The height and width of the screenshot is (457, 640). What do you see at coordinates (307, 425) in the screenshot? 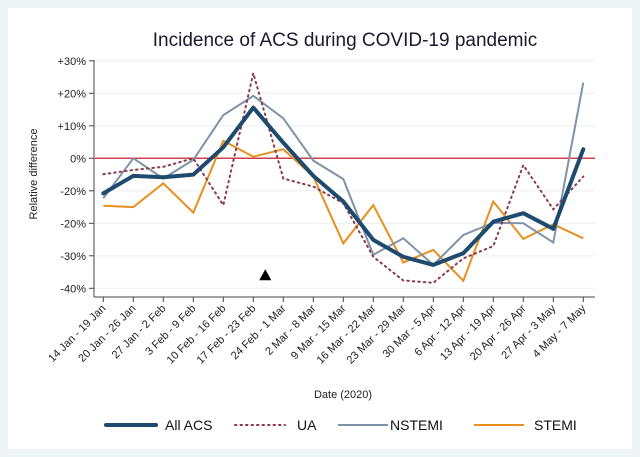
I see `legend-label: UA` at bounding box center [307, 425].